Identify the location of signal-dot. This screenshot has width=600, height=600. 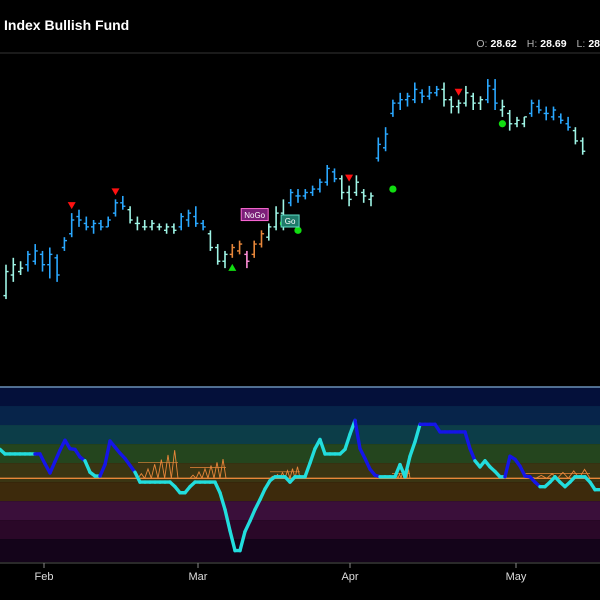
(298, 230).